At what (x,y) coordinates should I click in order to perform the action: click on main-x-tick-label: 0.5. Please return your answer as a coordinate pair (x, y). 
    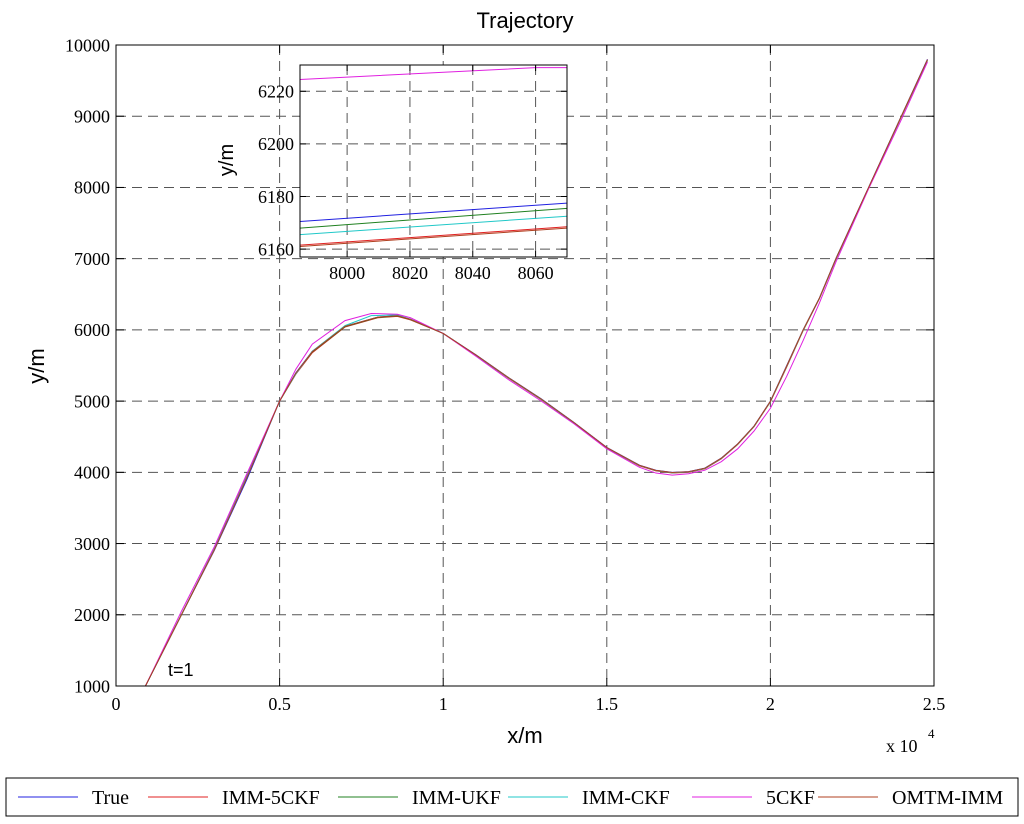
    Looking at the image, I should click on (279, 704).